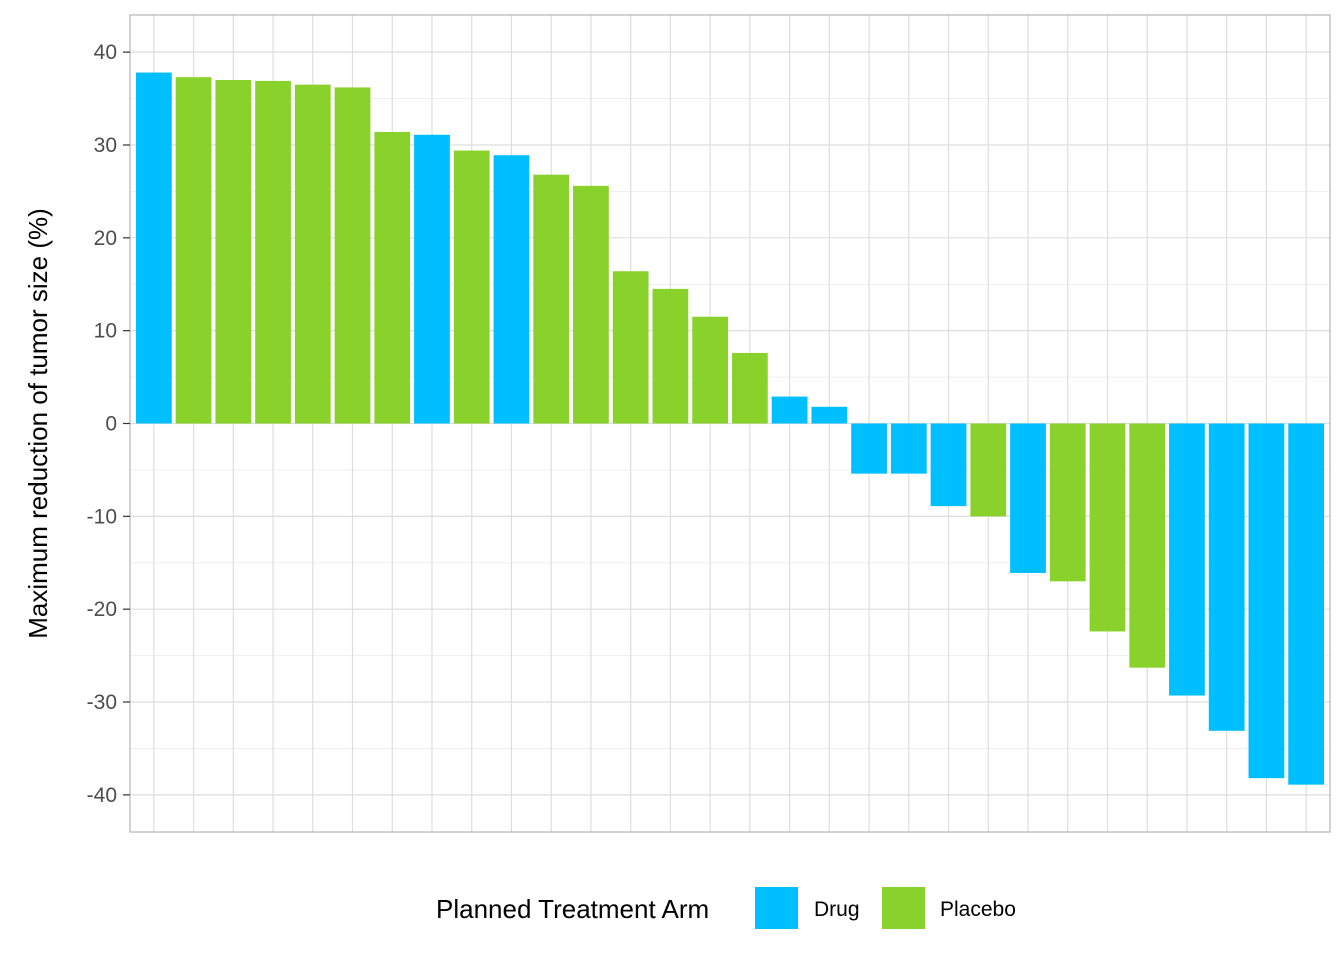 The height and width of the screenshot is (965, 1344). What do you see at coordinates (105, 331) in the screenshot?
I see `y-tick-label: 10` at bounding box center [105, 331].